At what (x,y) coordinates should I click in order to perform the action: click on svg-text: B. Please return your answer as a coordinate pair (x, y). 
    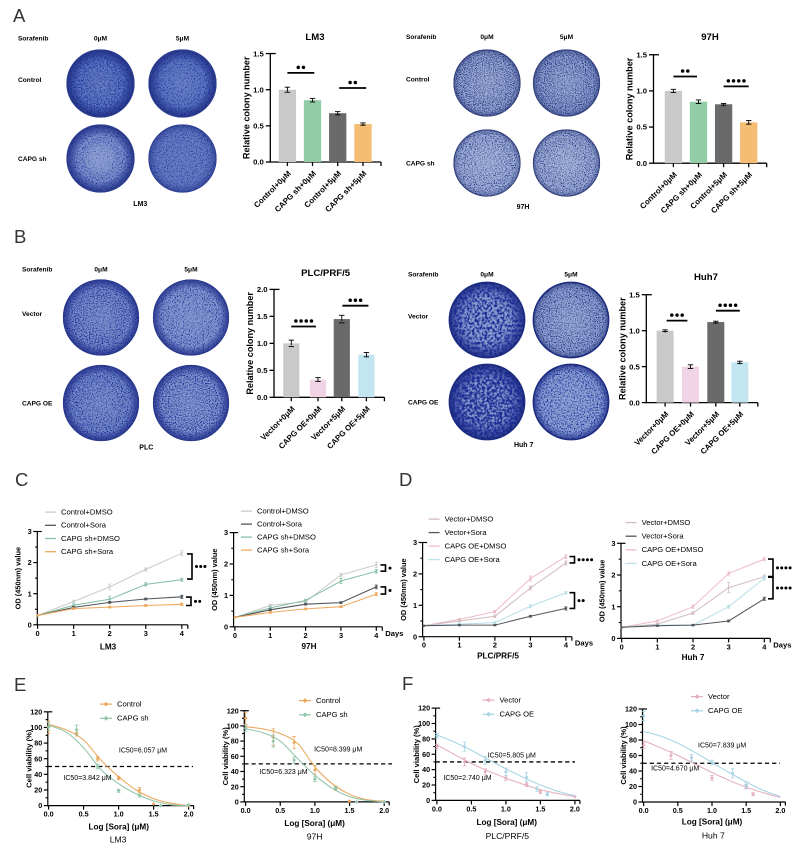
    Looking at the image, I should click on (20, 236).